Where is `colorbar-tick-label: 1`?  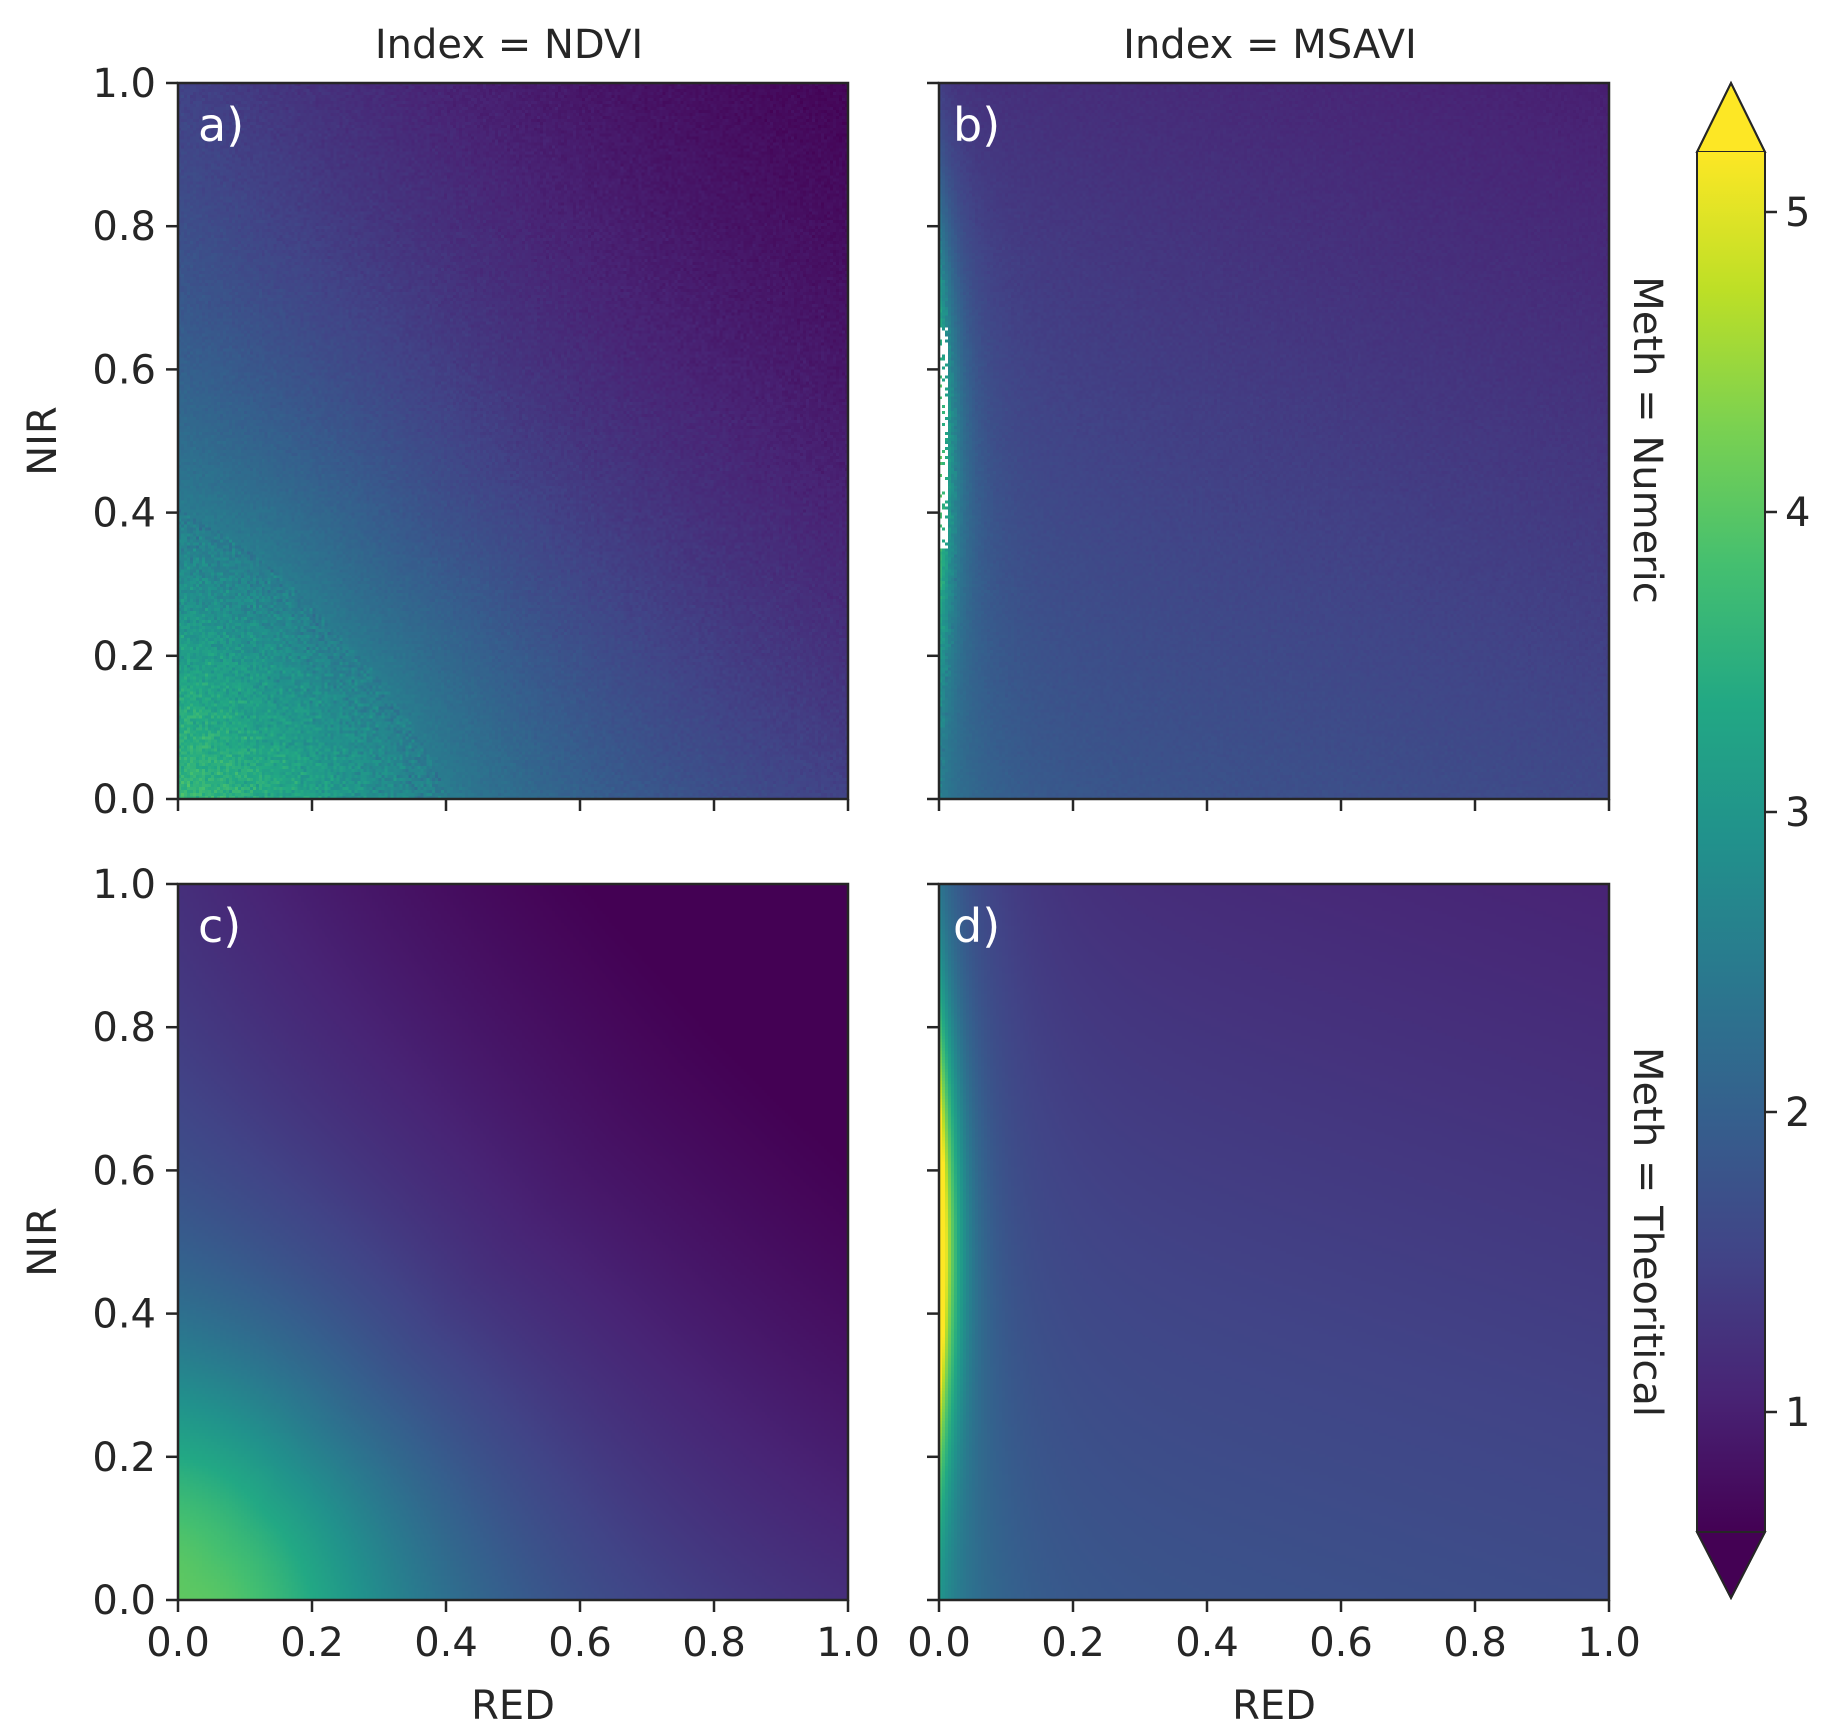 colorbar-tick-label: 1 is located at coordinates (1797, 1413).